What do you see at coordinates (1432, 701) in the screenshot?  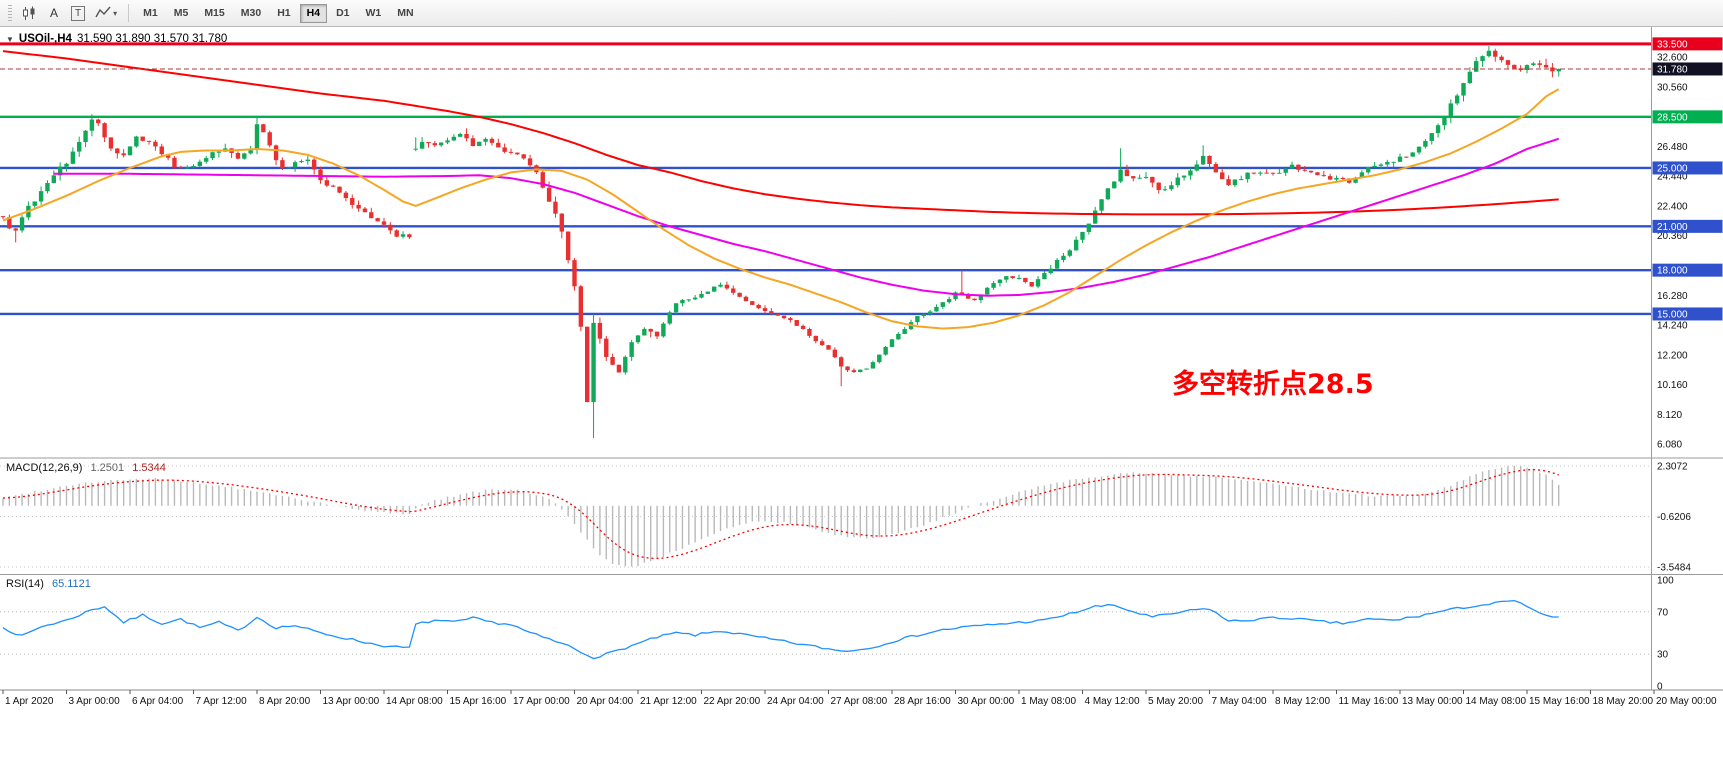 I see `time-axis-label: 13 May 00:00` at bounding box center [1432, 701].